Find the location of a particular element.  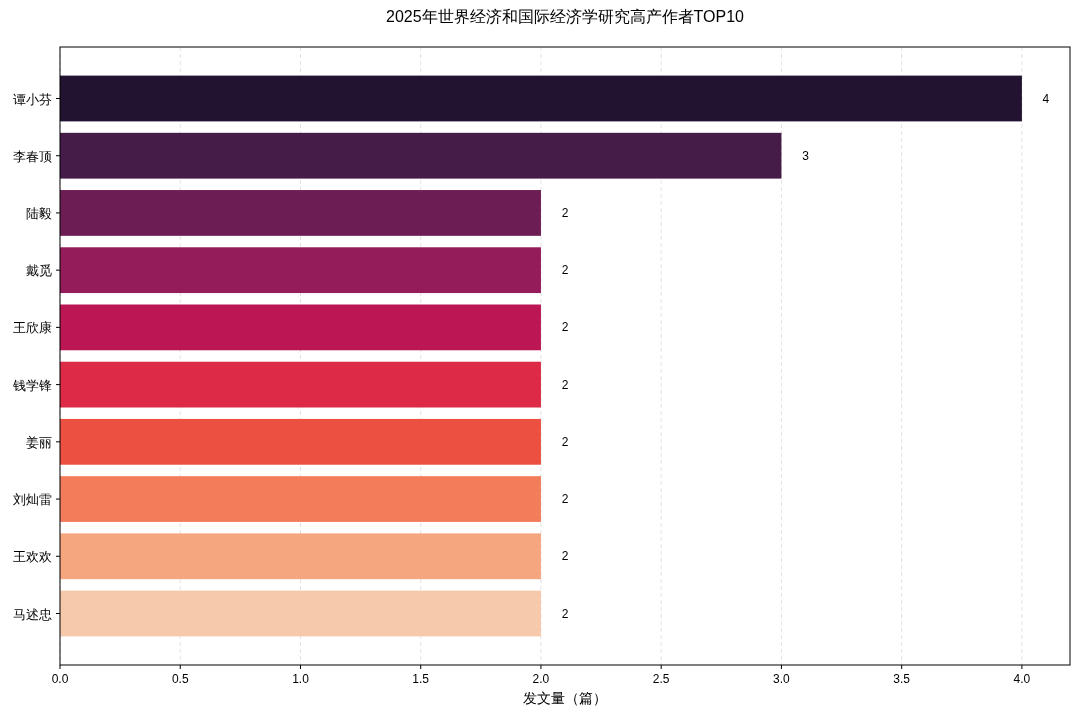

y-tick-label: 戴觅 is located at coordinates (39, 271).